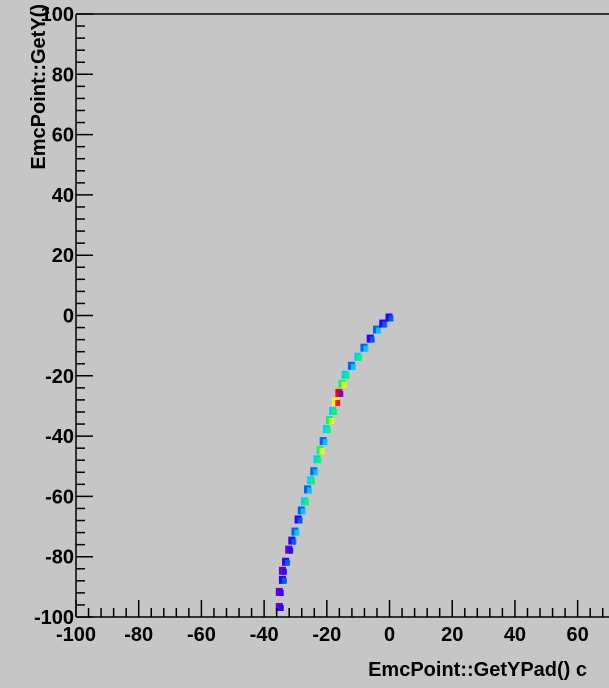 This screenshot has height=688, width=609. I want to click on y-tick-label: -80, so click(59, 558).